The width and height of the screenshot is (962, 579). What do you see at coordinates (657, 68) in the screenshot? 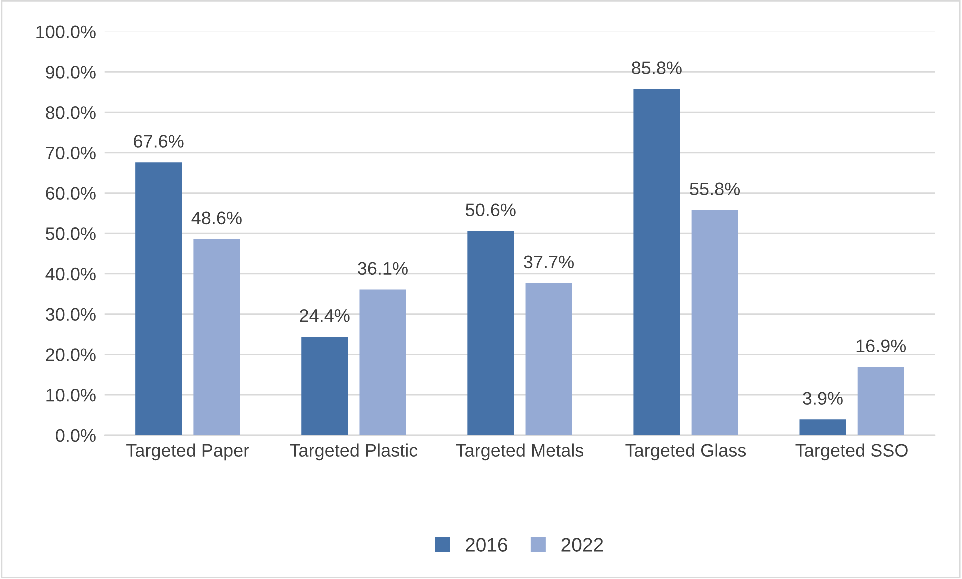
I see `data-label: 85.8%` at bounding box center [657, 68].